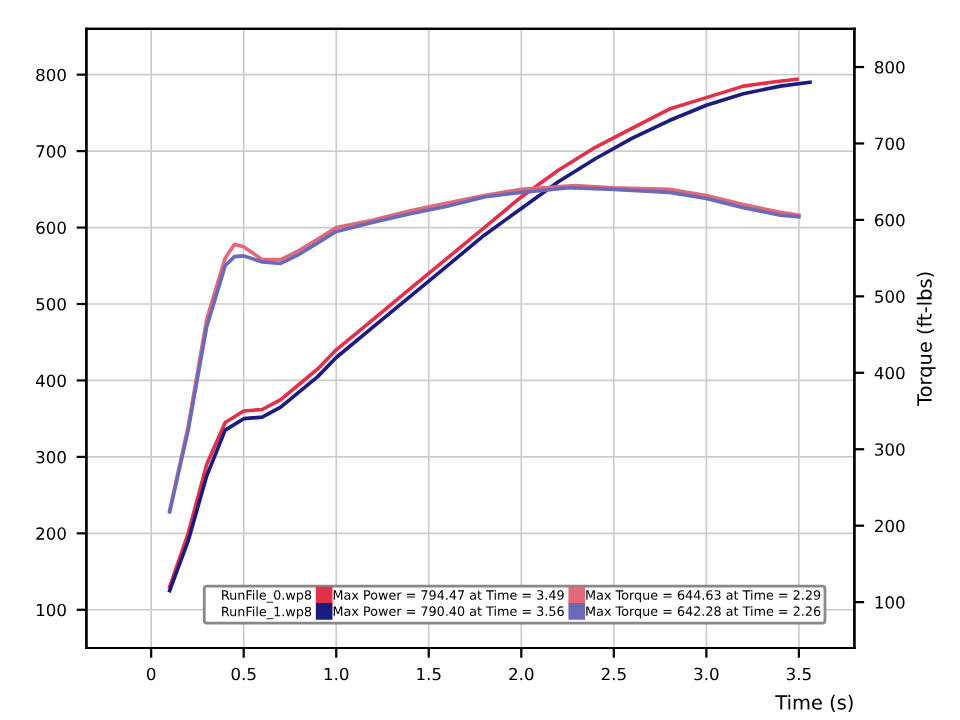 The width and height of the screenshot is (960, 720). Describe the element at coordinates (889, 67) in the screenshot. I see `y2-tick-label: 800` at that location.